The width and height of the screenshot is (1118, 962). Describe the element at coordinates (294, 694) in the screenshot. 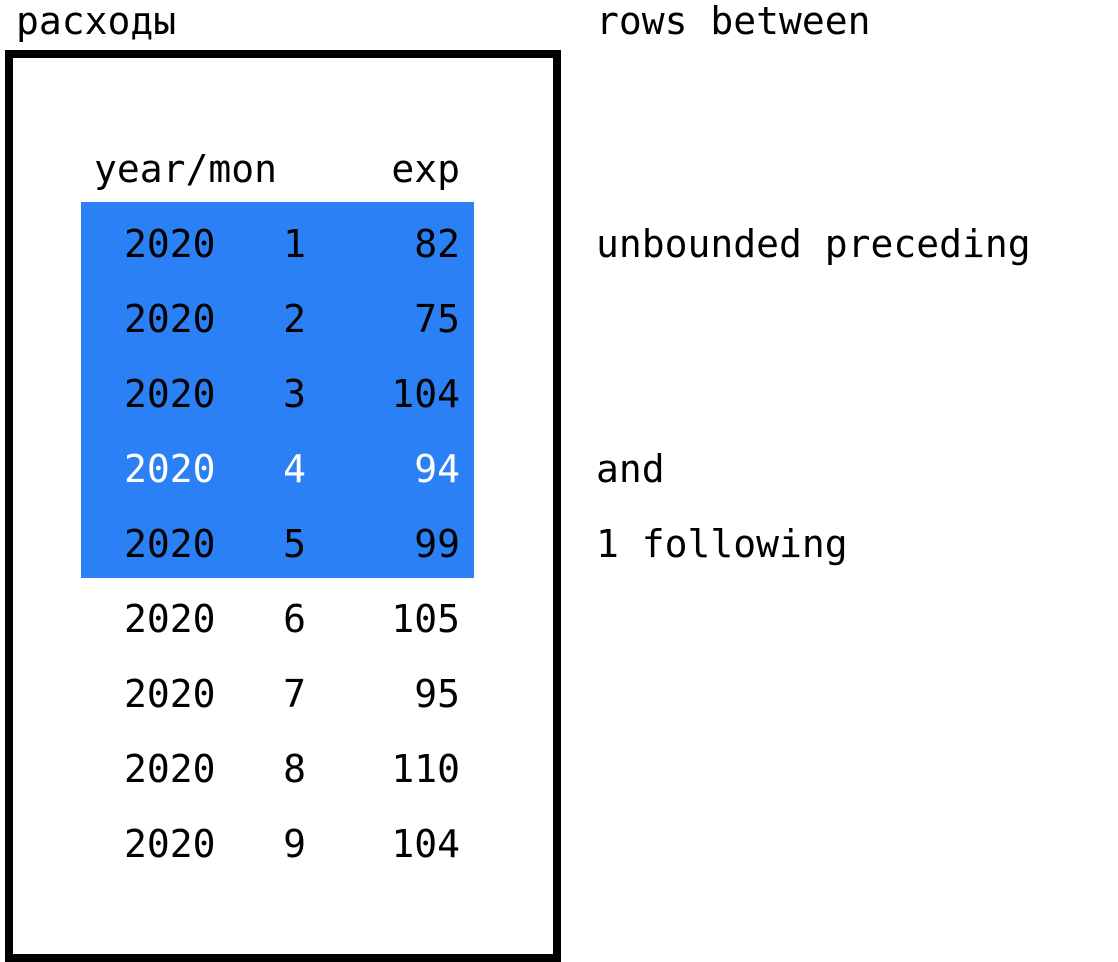

I see `table-cell-mon: 7` at that location.